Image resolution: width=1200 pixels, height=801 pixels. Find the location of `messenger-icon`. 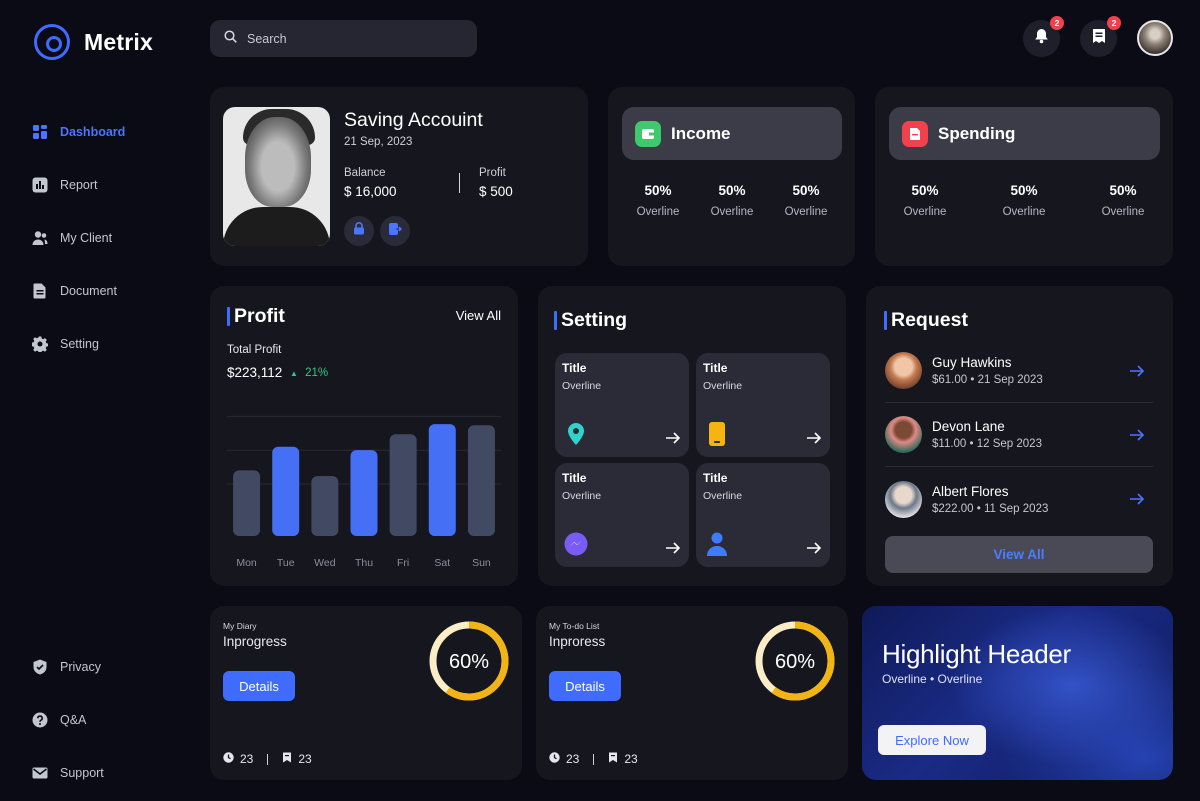

messenger-icon is located at coordinates (576, 544).